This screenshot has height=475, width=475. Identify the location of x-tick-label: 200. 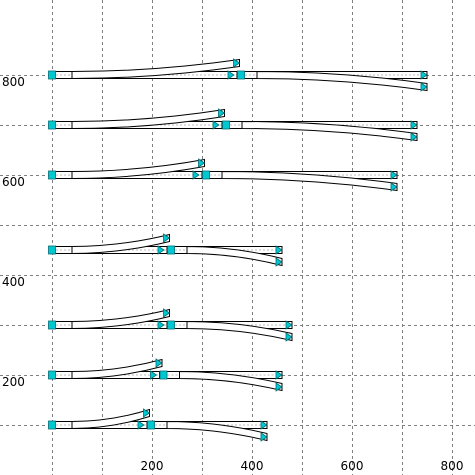
(152, 466).